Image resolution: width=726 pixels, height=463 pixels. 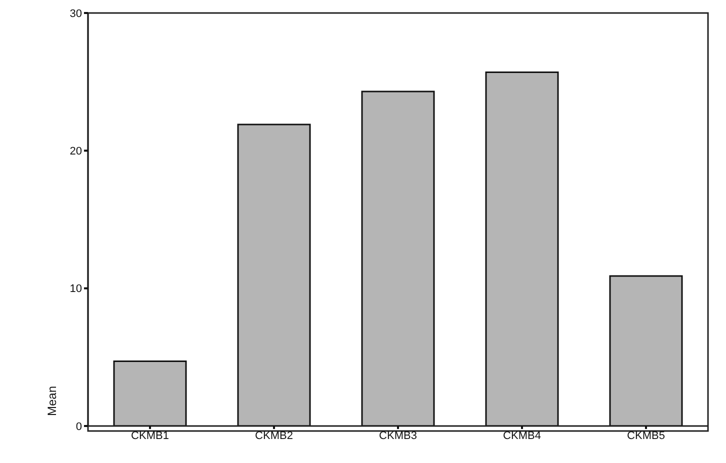 What do you see at coordinates (274, 436) in the screenshot?
I see `x-tick-label: CKMB2` at bounding box center [274, 436].